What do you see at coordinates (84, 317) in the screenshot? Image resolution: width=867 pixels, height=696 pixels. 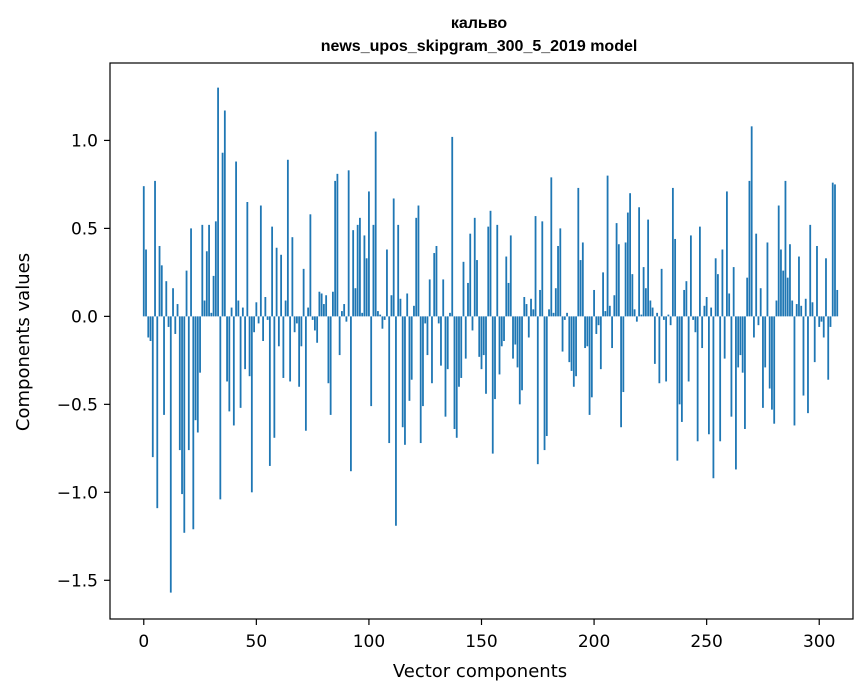 I see `y-tick-label: 0.0` at bounding box center [84, 317].